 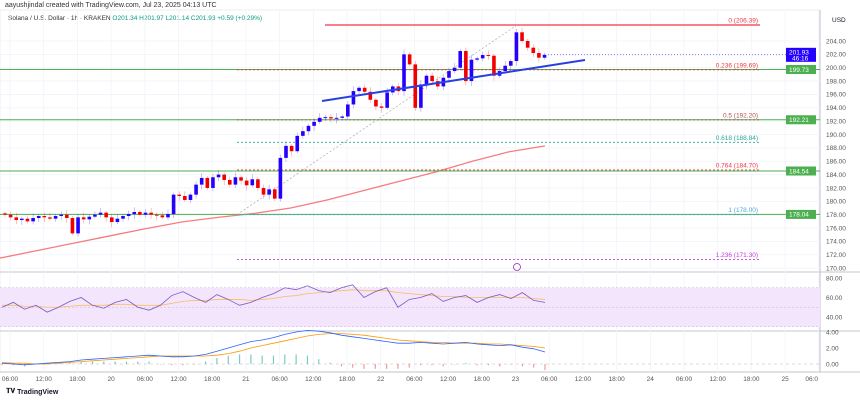 I want to click on price-axis-label: 188.00, so click(x=836, y=148).